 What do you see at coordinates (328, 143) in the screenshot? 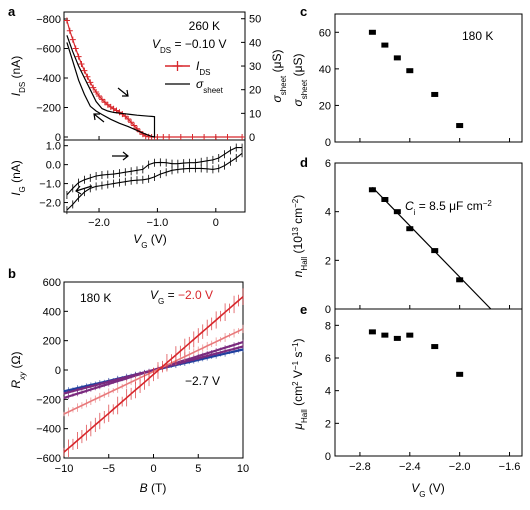
I see `panel-c-ytick-label: 0` at bounding box center [328, 143].